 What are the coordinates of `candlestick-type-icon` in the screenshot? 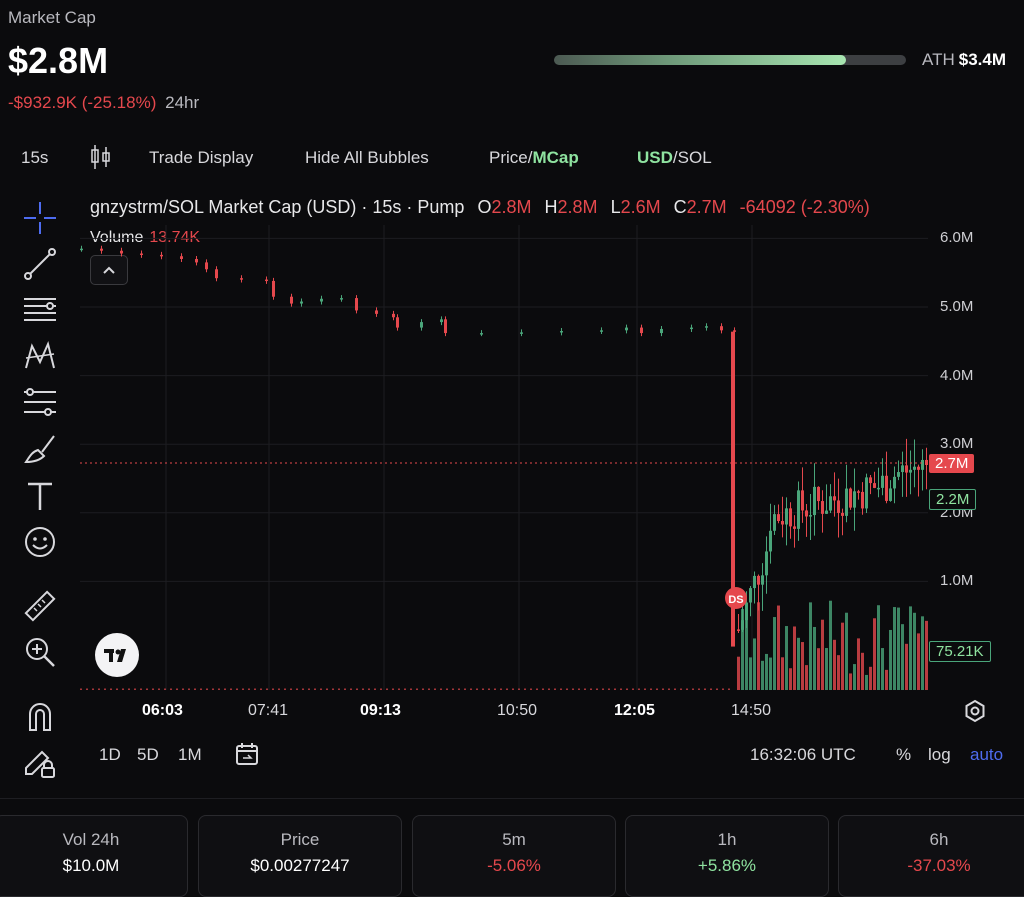 It's located at (101, 157).